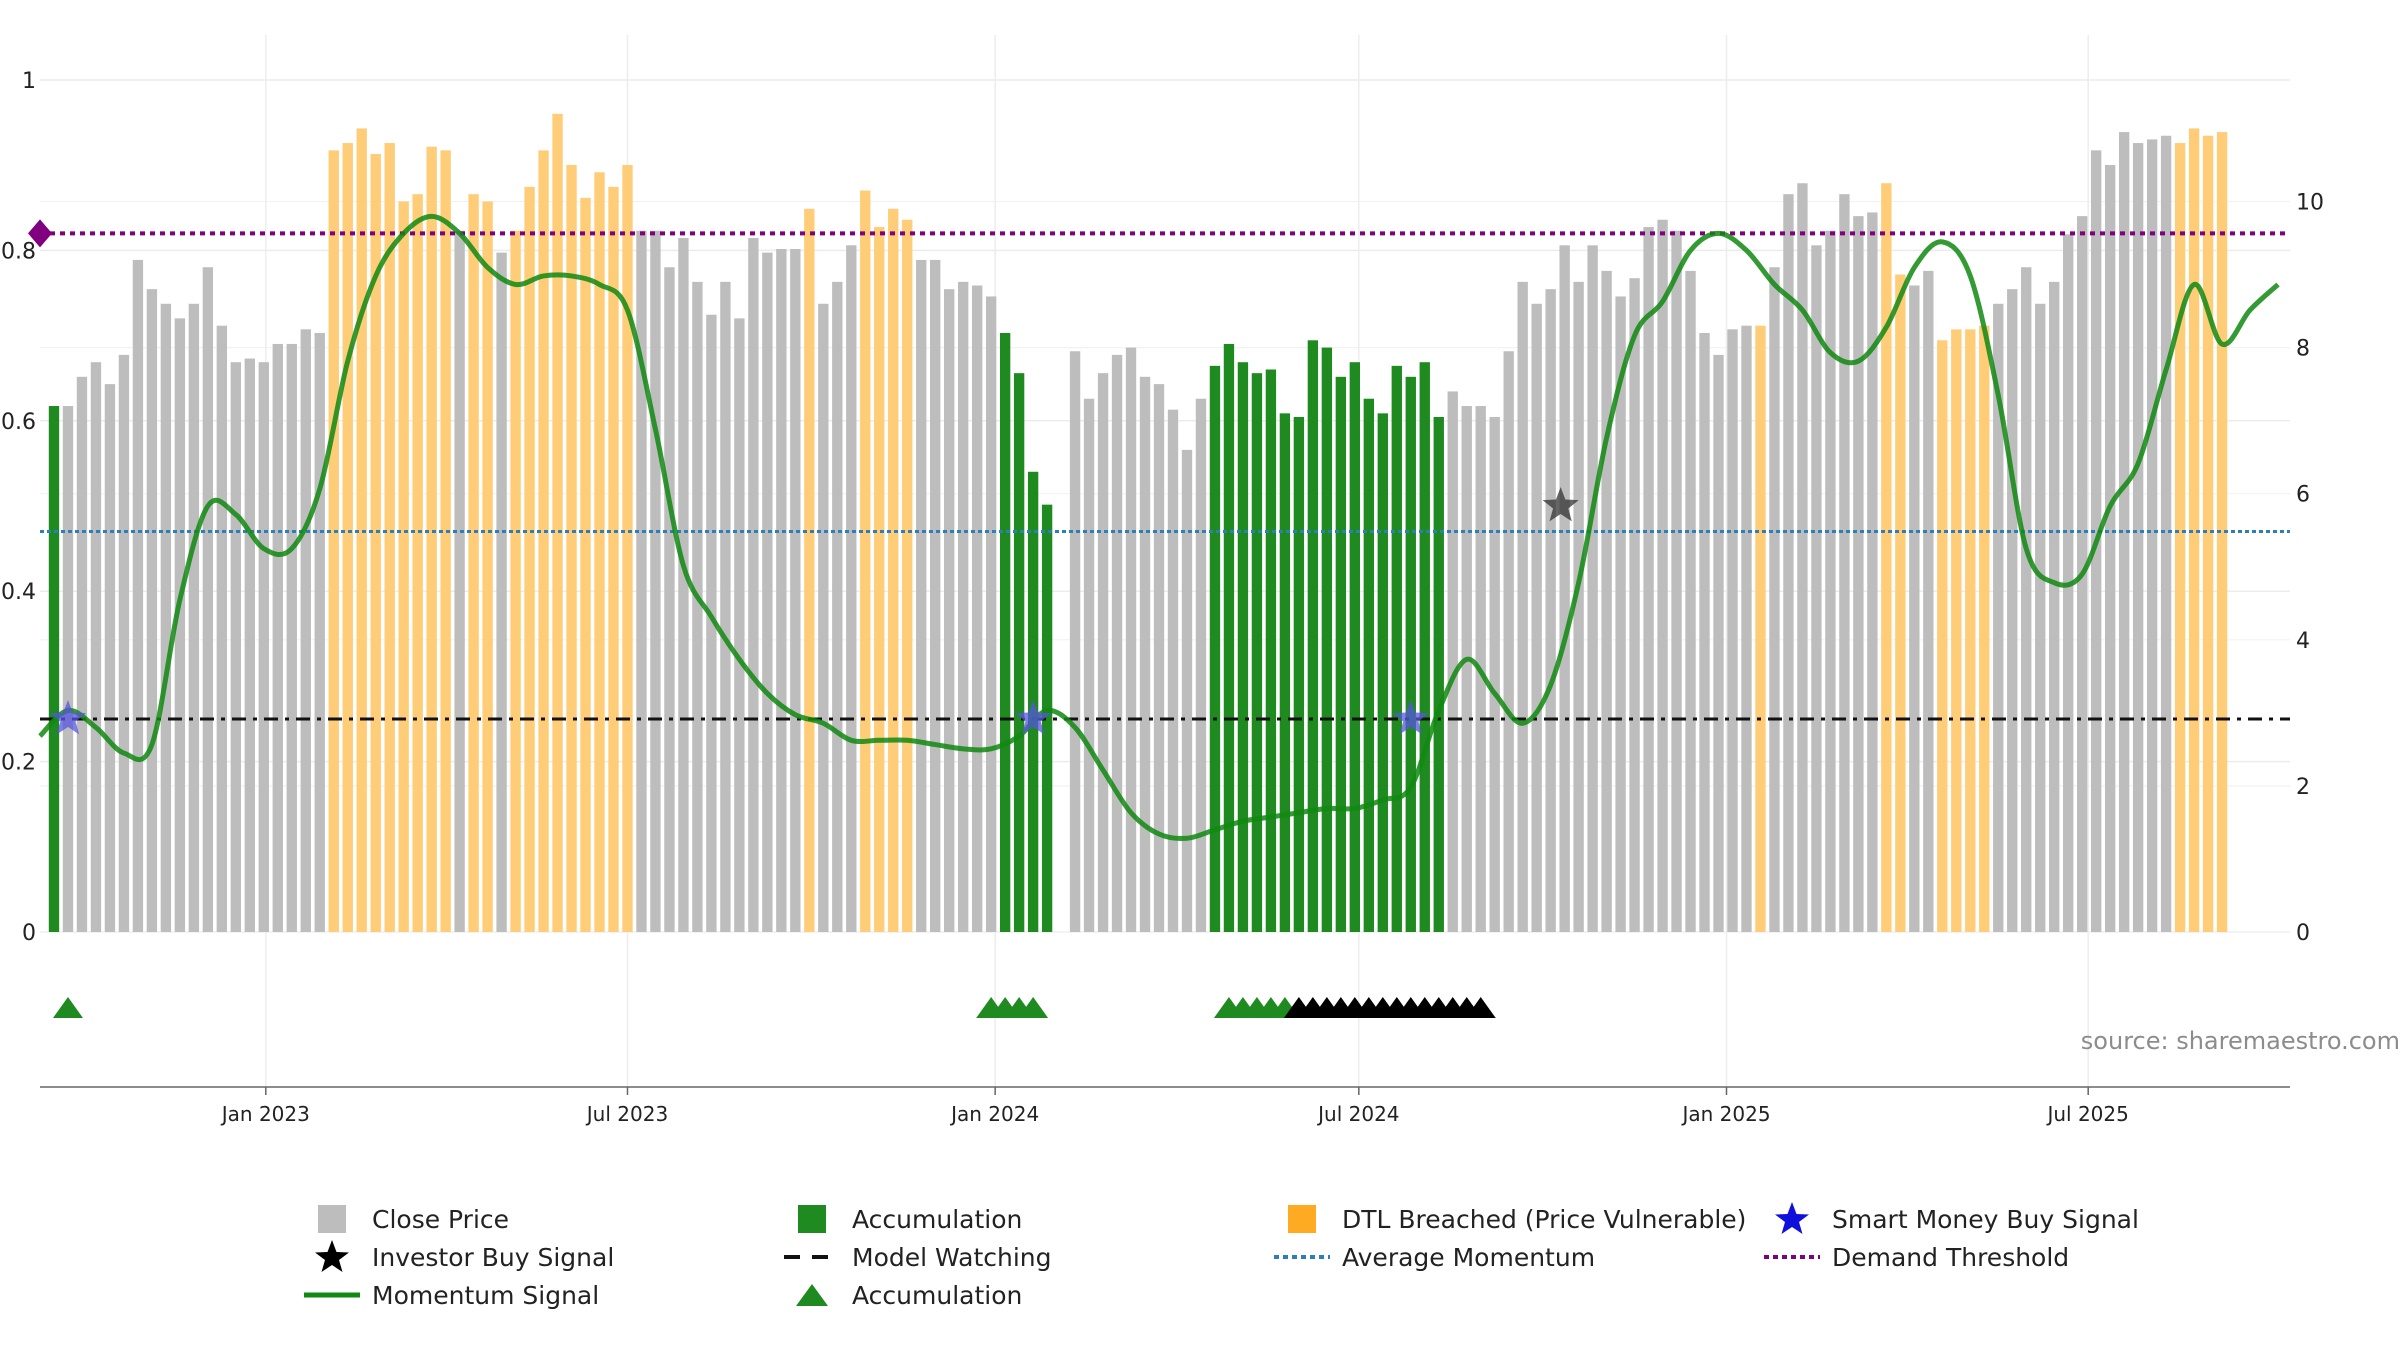  Describe the element at coordinates (812, 1295) in the screenshot. I see `legend-symbol-triangle-green` at that location.